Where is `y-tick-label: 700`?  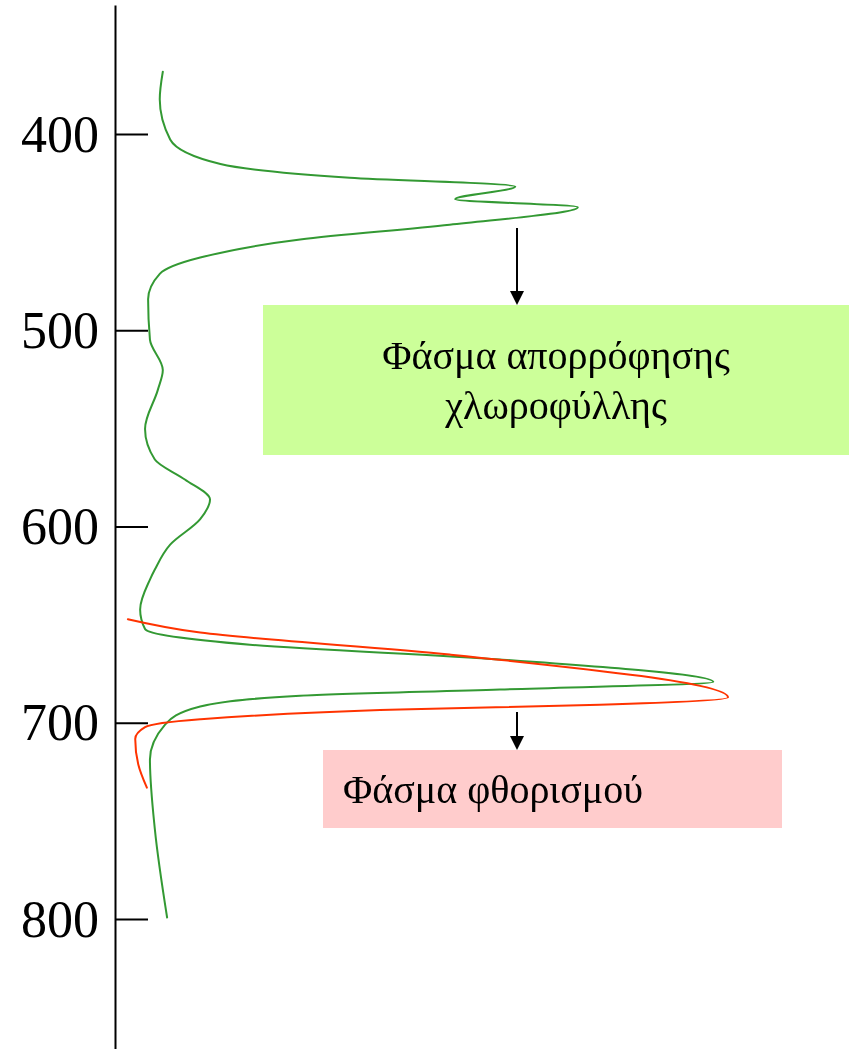 y-tick-label: 700 is located at coordinates (60, 723).